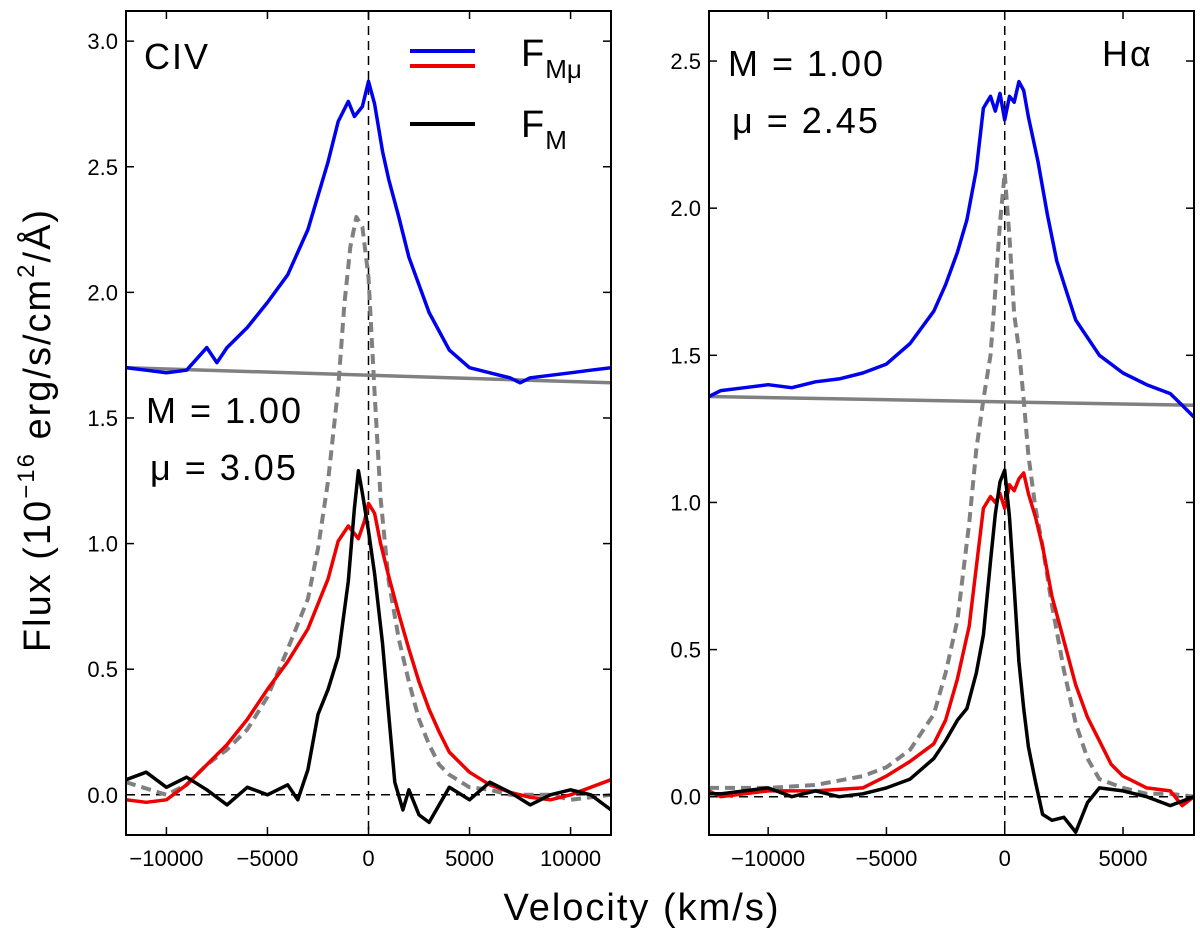 Image resolution: width=1200 pixels, height=933 pixels. What do you see at coordinates (102, 292) in the screenshot?
I see `civ-ytick-label: 2.0` at bounding box center [102, 292].